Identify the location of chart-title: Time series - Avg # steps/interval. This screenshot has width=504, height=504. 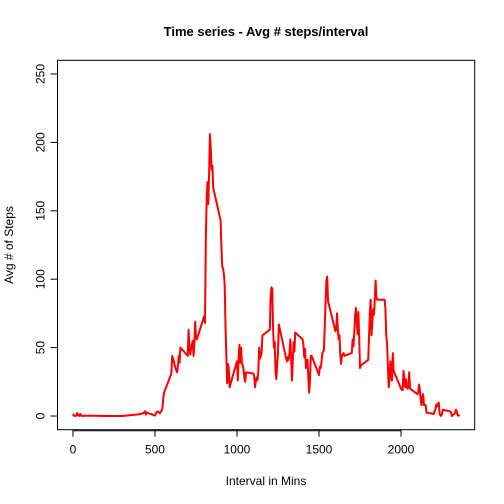
(266, 31).